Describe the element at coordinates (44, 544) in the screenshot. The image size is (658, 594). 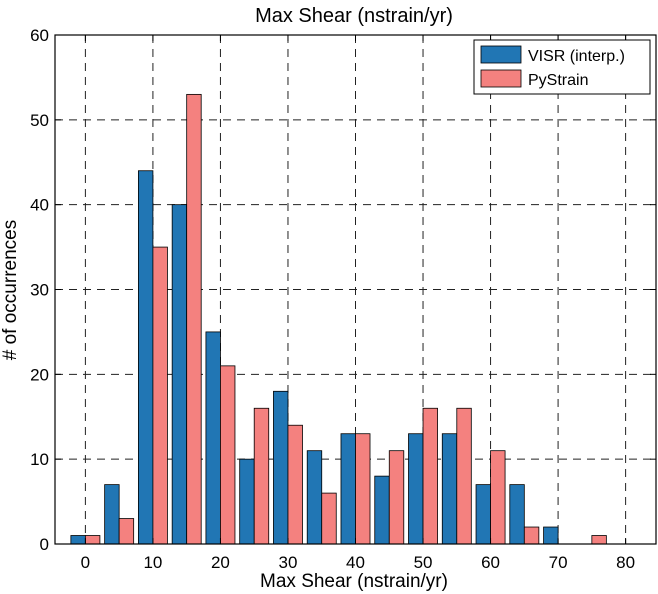
I see `y-tick-label: 0` at that location.